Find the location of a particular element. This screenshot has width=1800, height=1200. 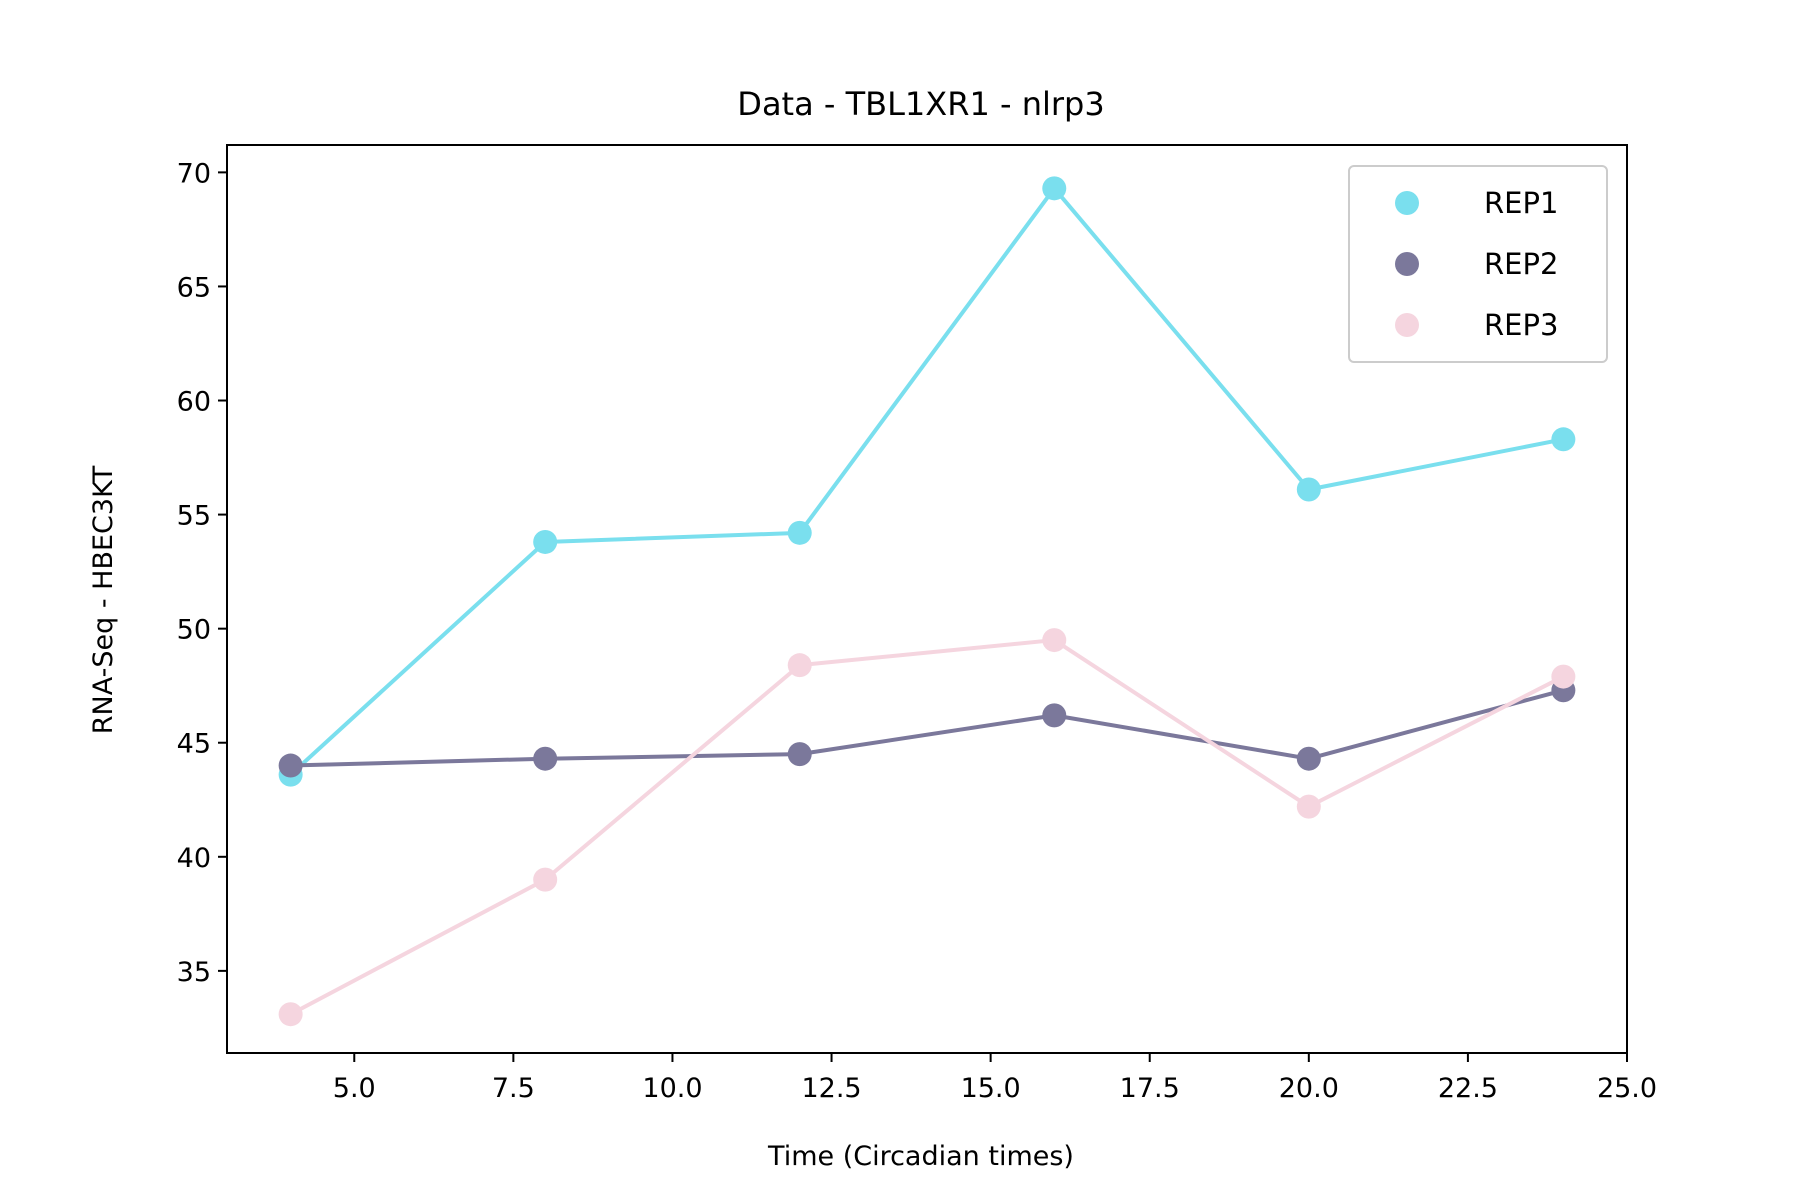

y-tick-label: 55 is located at coordinates (194, 516).